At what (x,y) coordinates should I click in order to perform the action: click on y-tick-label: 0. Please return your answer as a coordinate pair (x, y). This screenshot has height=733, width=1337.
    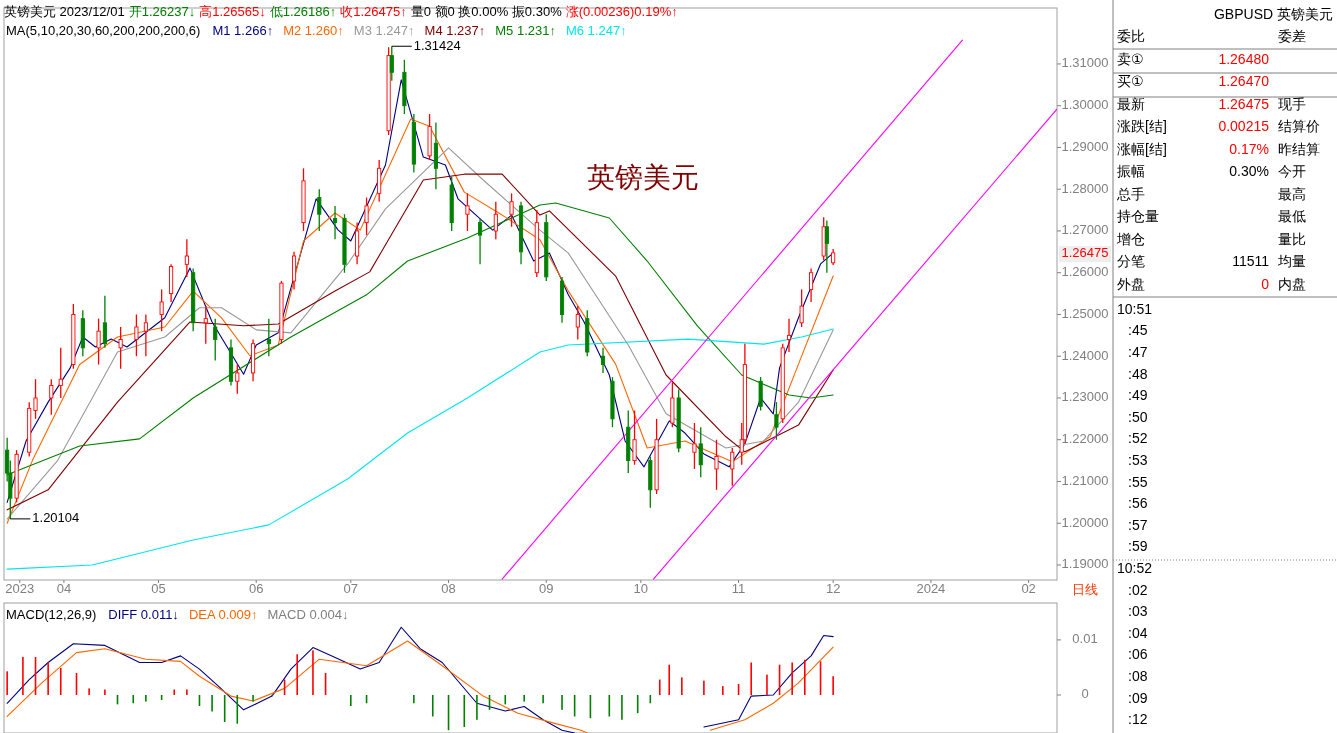
    Looking at the image, I should click on (1085, 694).